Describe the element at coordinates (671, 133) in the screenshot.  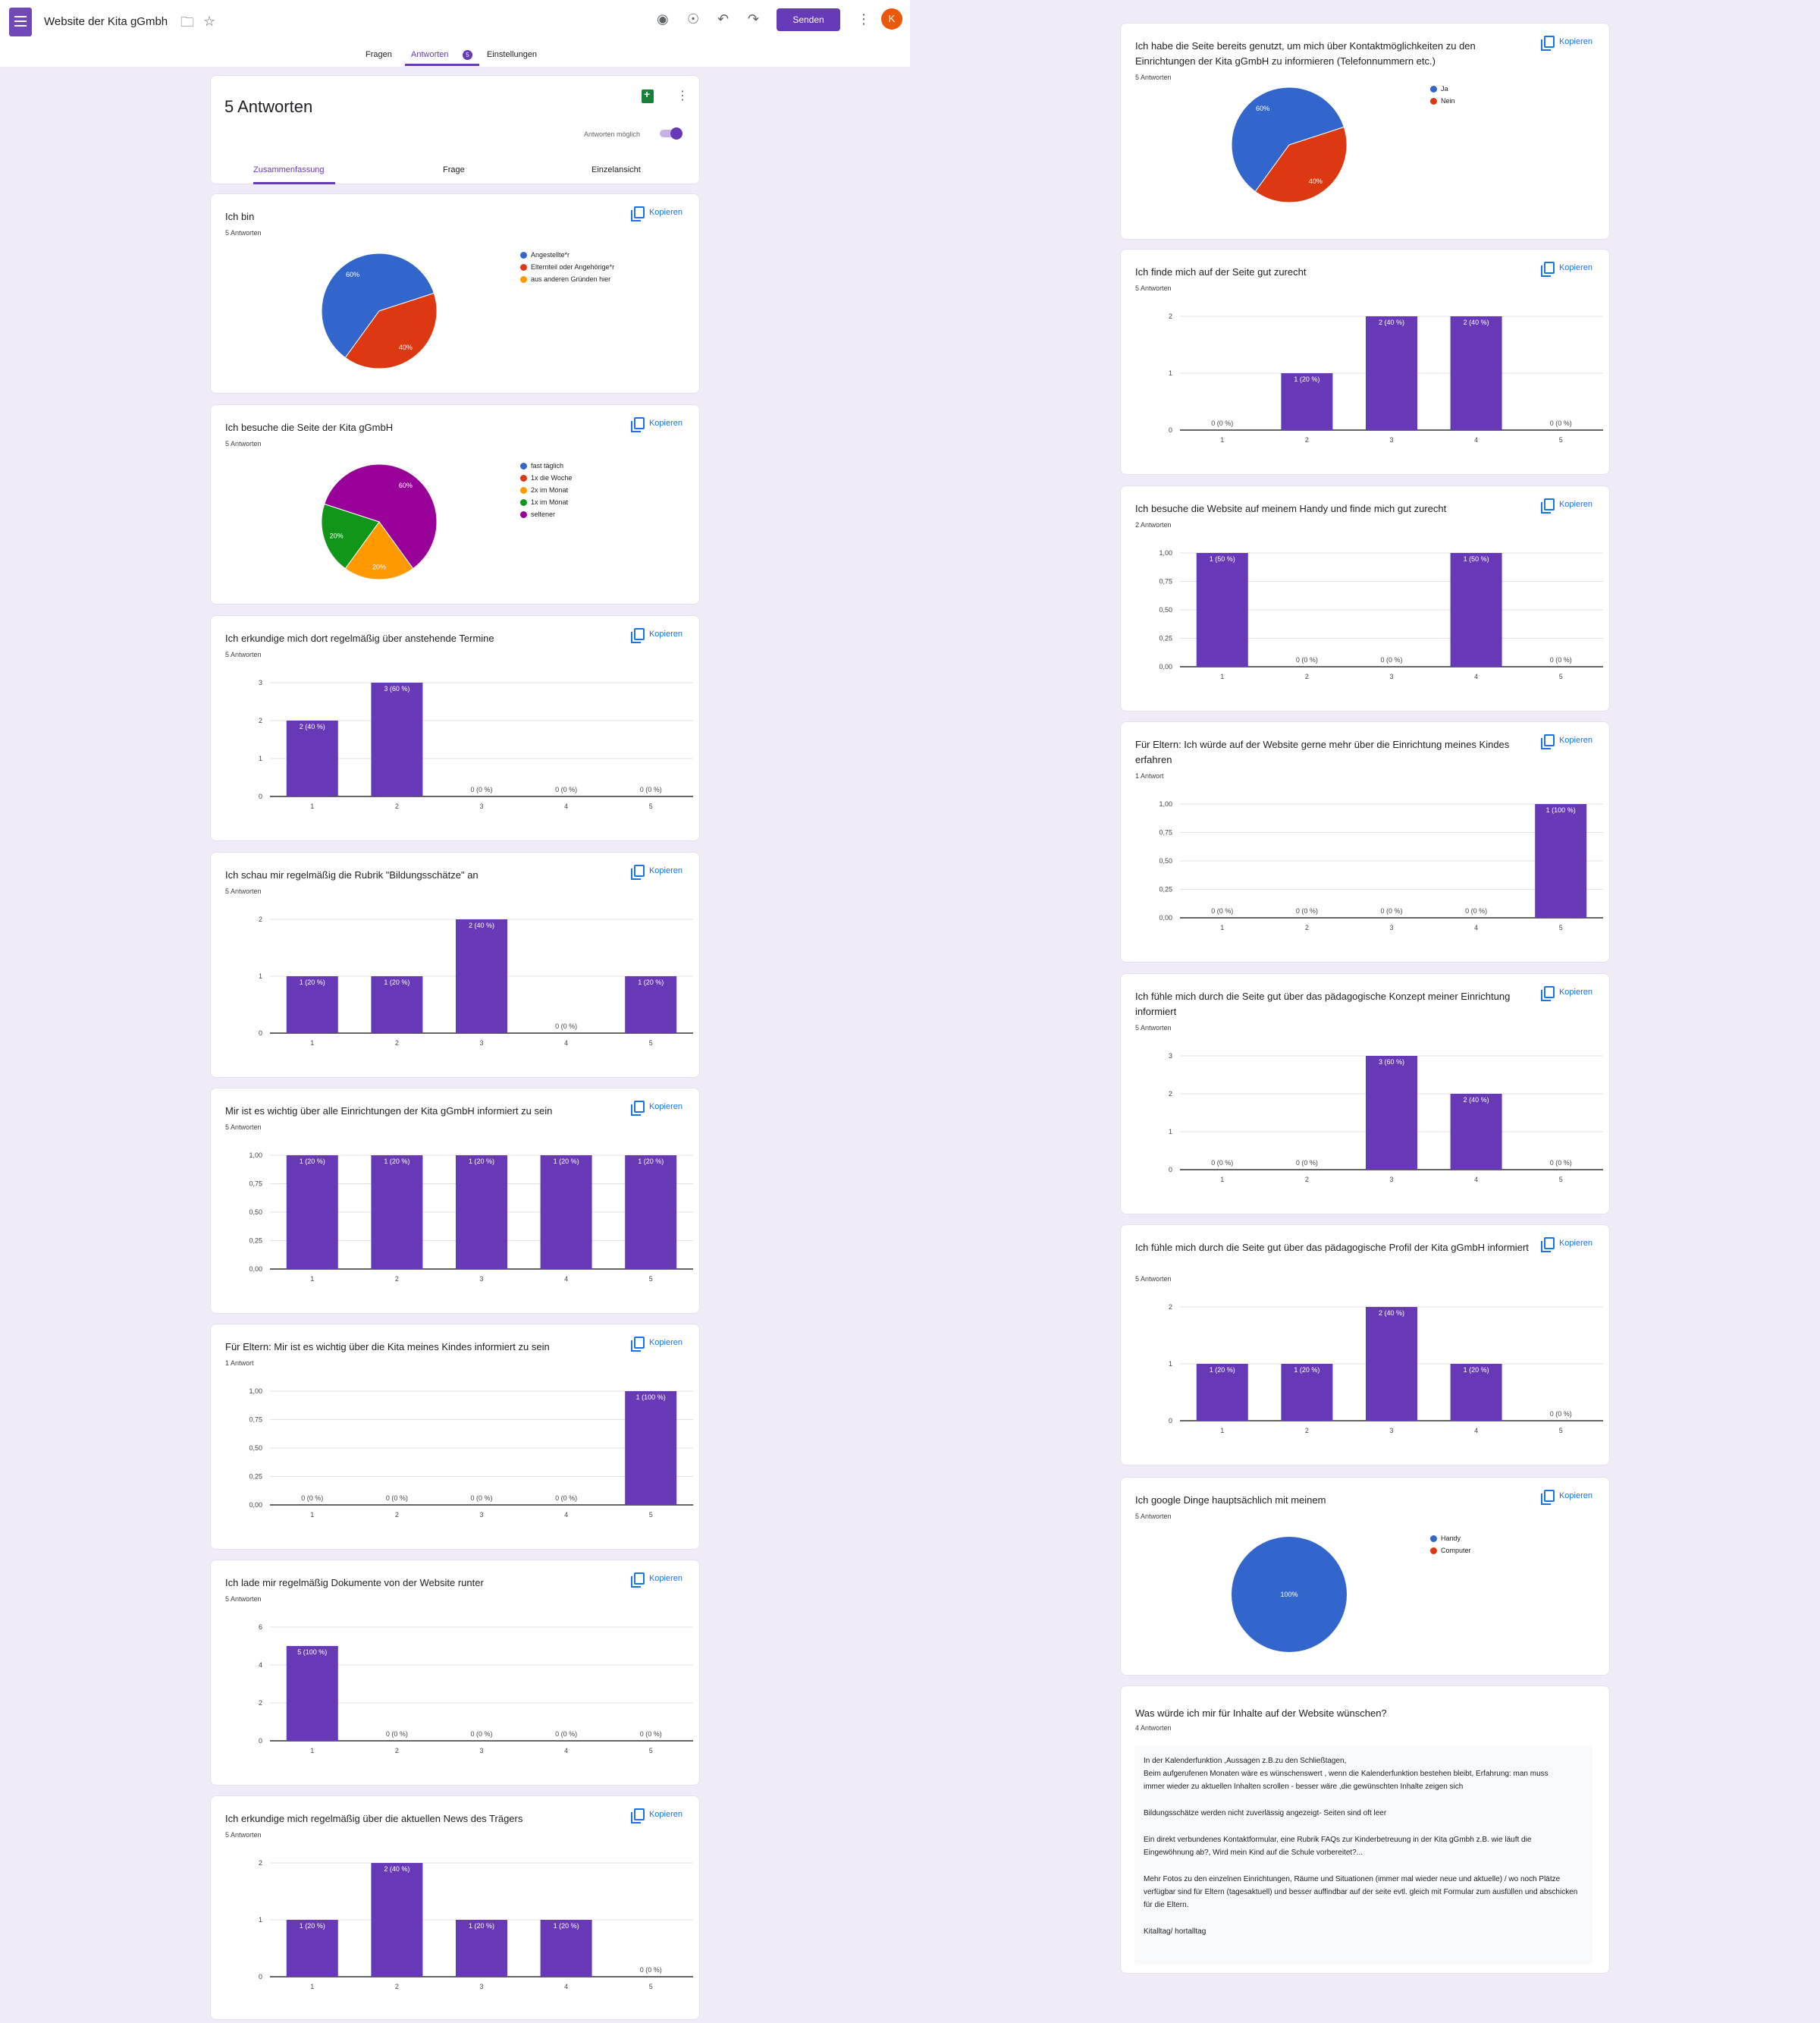
I see `accepting-responses-toggle` at that location.